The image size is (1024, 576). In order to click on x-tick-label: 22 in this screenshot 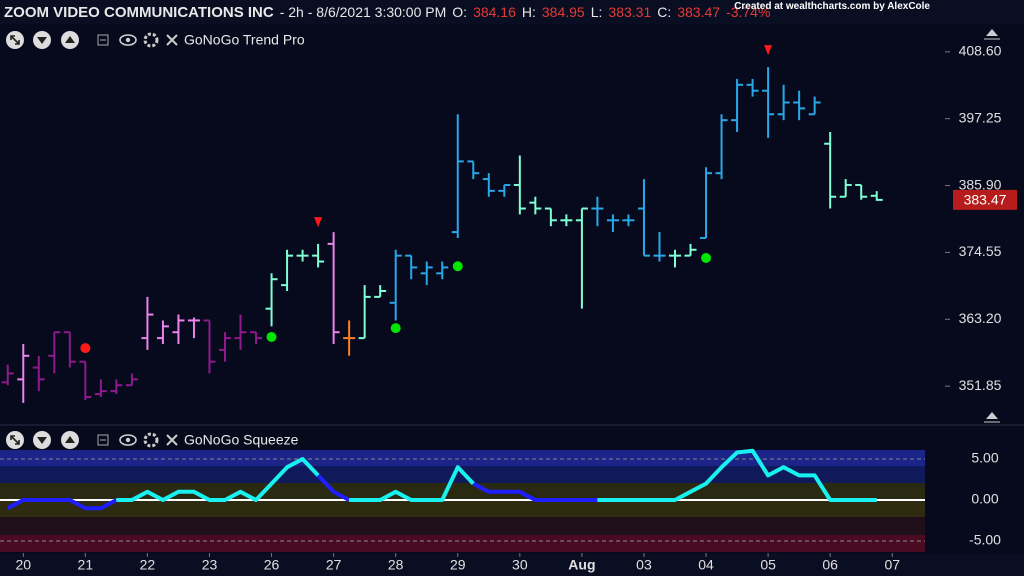, I will do `click(148, 565)`.